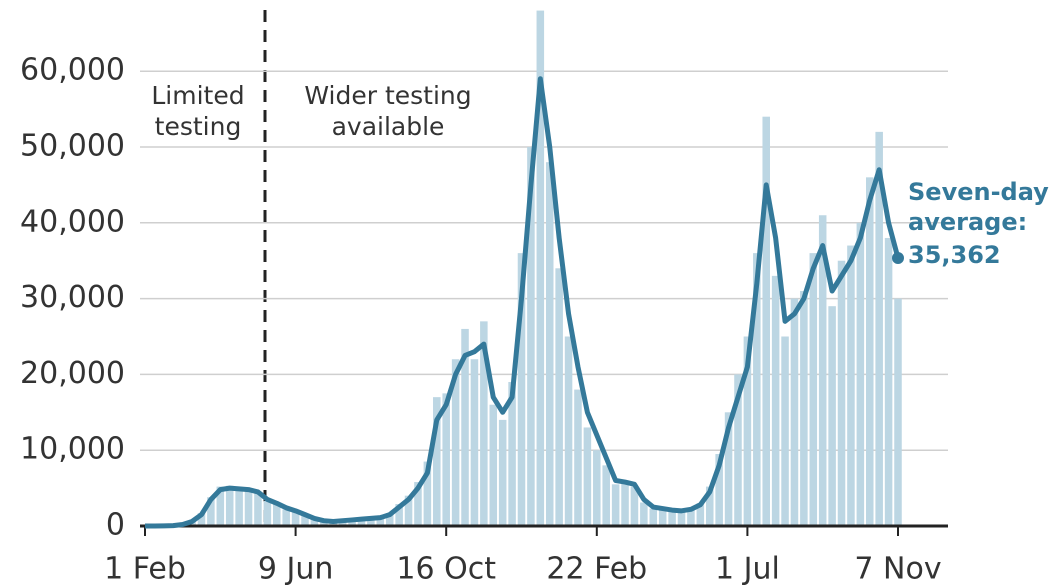 The width and height of the screenshot is (1061, 585). I want to click on x-tick-label: 1 Jul, so click(747, 568).